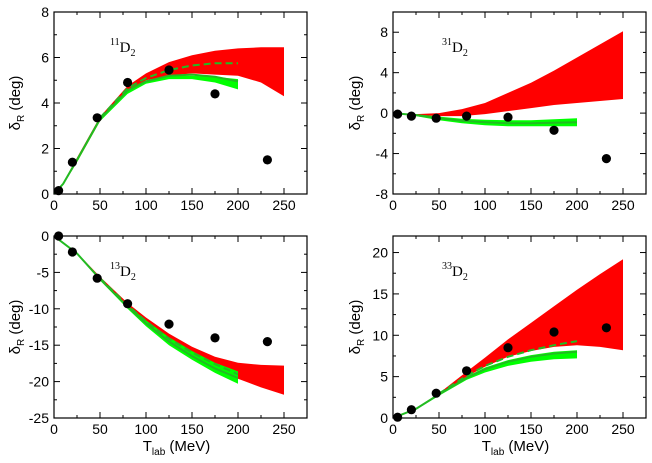 Image resolution: width=652 pixels, height=463 pixels. Describe the element at coordinates (39, 418) in the screenshot. I see `y-tick-label: -25` at that location.